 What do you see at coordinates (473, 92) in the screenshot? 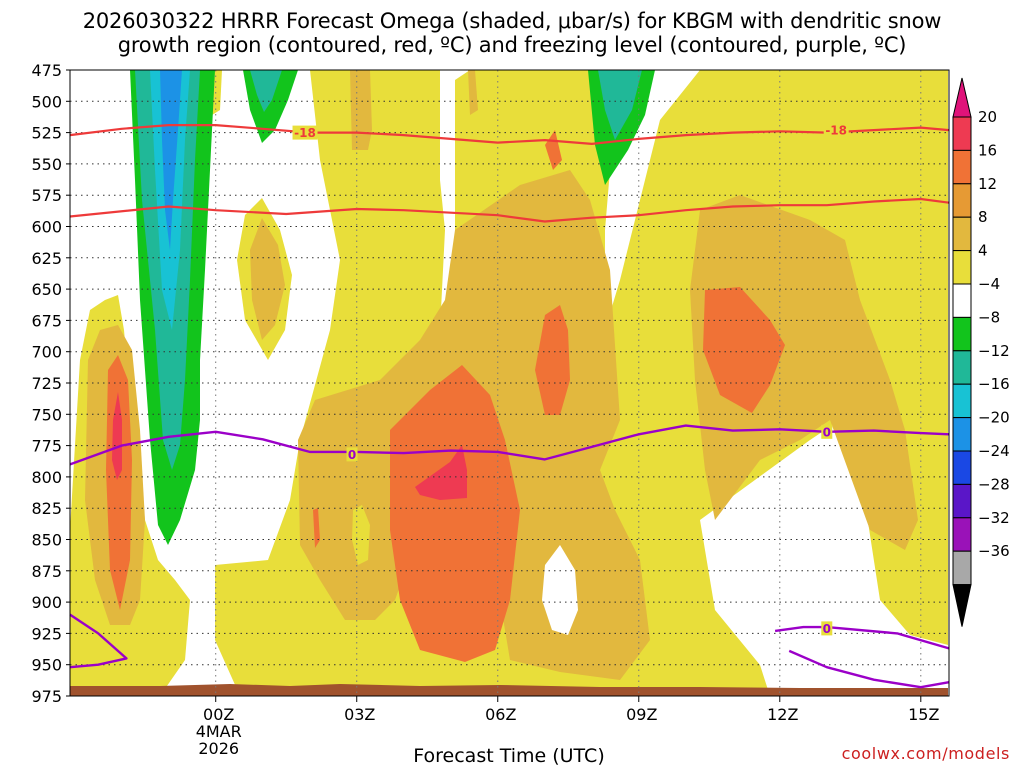
I see `omega-region-lightorange-small` at bounding box center [473, 92].